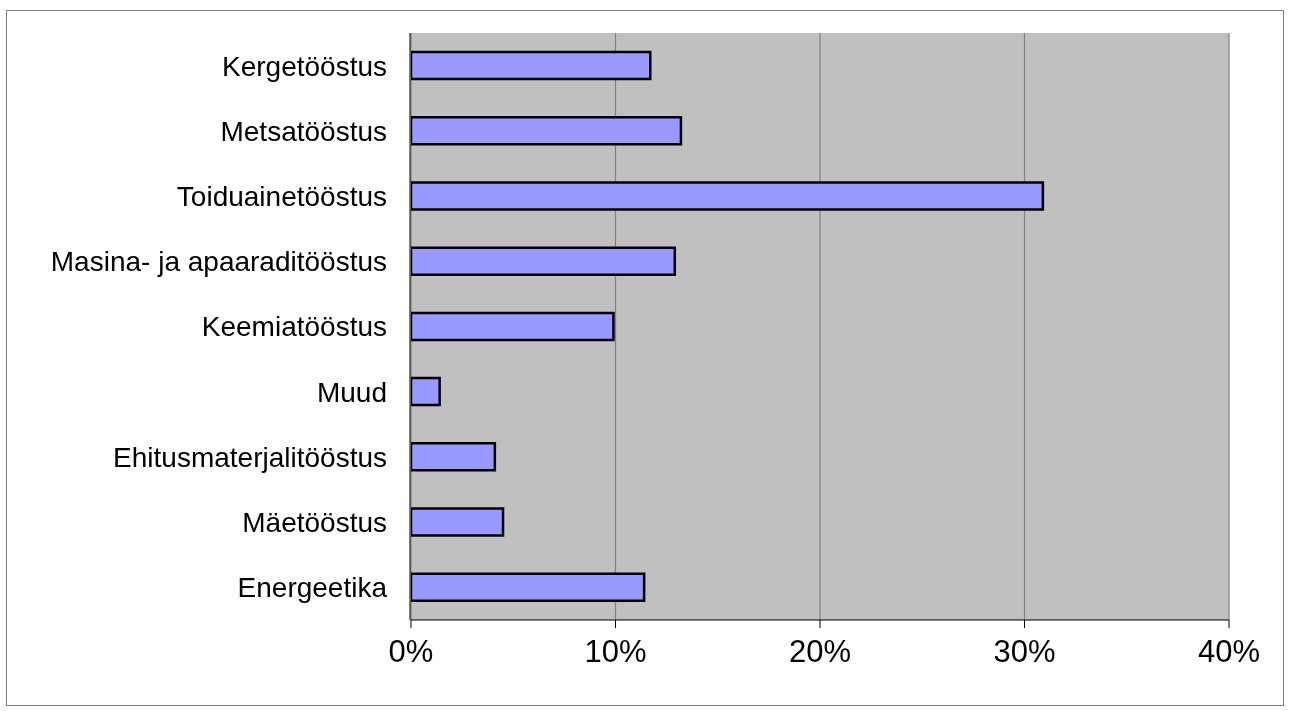  What do you see at coordinates (1229, 652) in the screenshot?
I see `x-tick-label: 40%` at bounding box center [1229, 652].